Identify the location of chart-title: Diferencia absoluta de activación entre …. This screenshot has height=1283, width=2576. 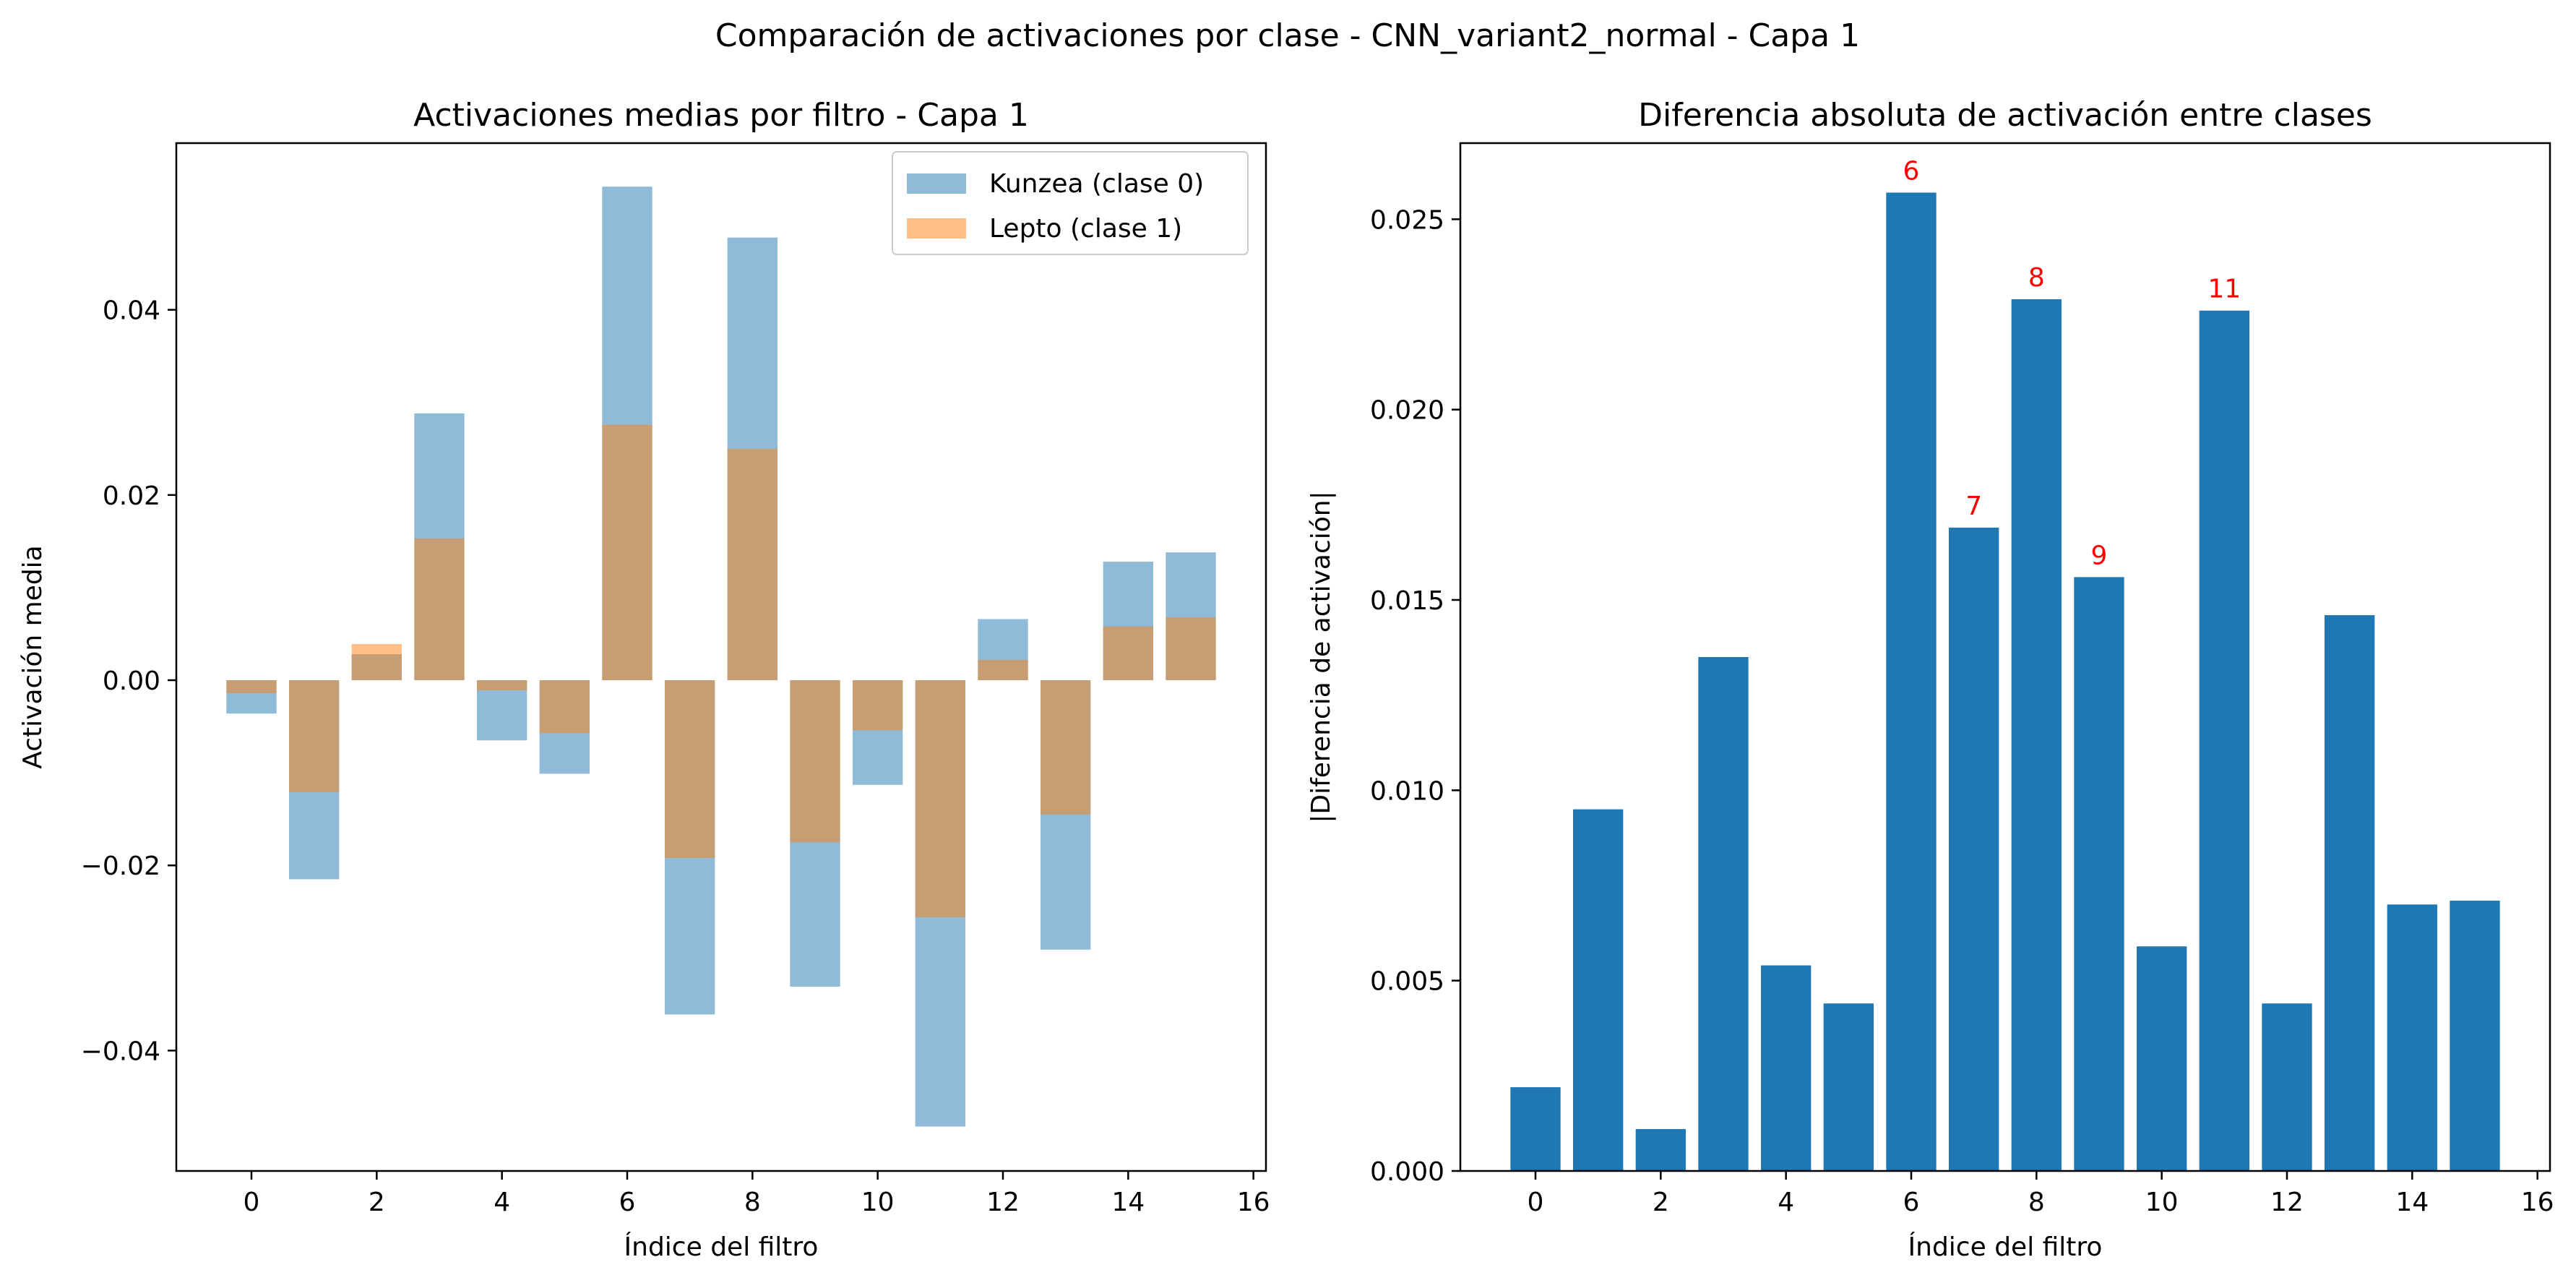
(2005, 115).